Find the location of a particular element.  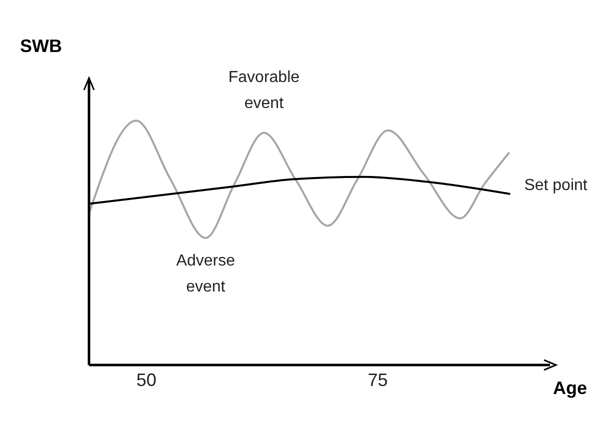

annotation: Favorable event is located at coordinates (264, 90).